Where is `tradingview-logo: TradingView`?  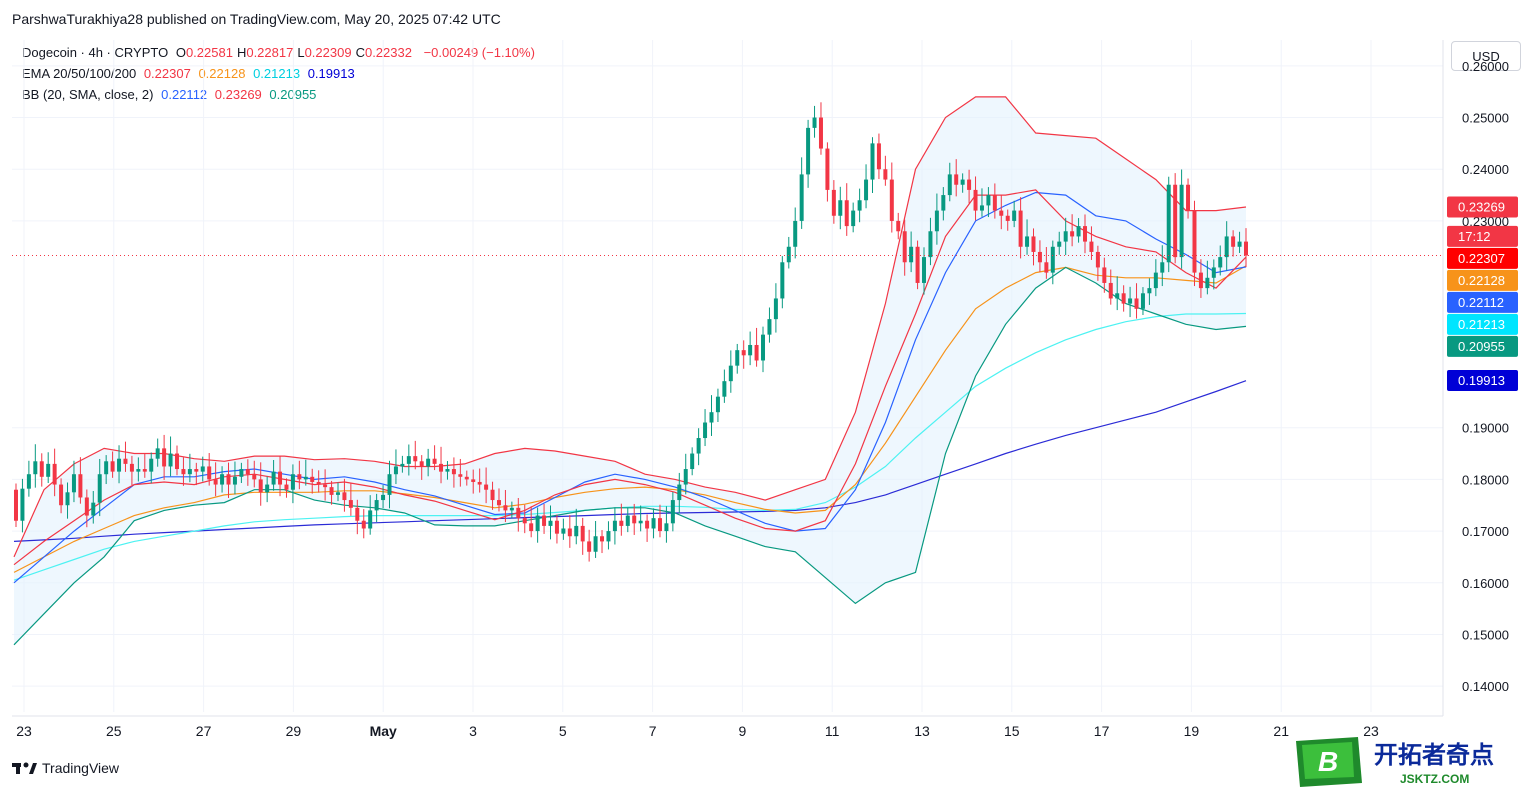
tradingview-logo: TradingView is located at coordinates (65, 768).